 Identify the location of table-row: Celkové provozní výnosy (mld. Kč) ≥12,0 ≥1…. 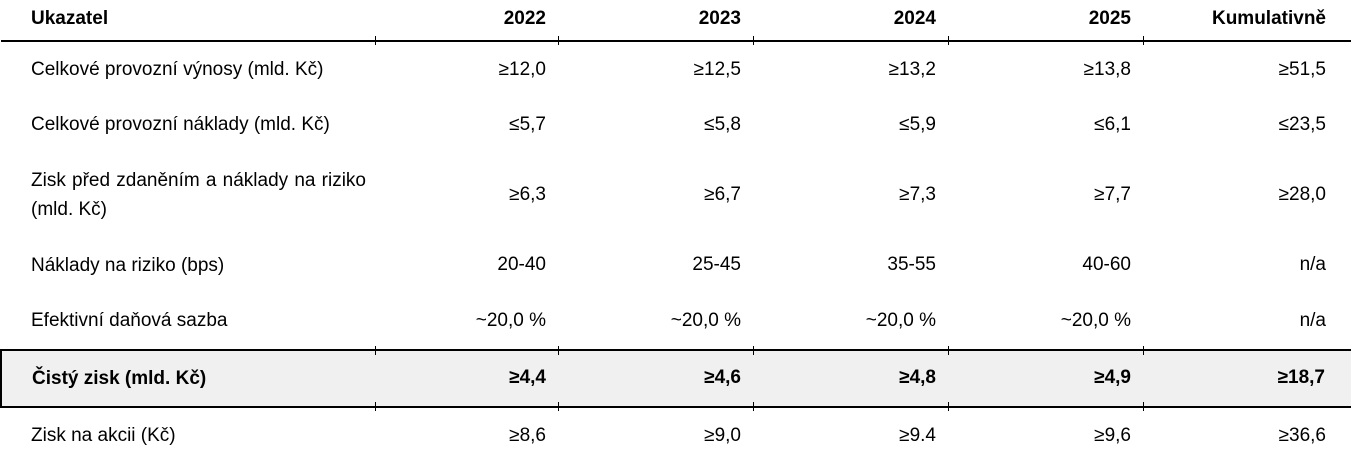
(676, 69).